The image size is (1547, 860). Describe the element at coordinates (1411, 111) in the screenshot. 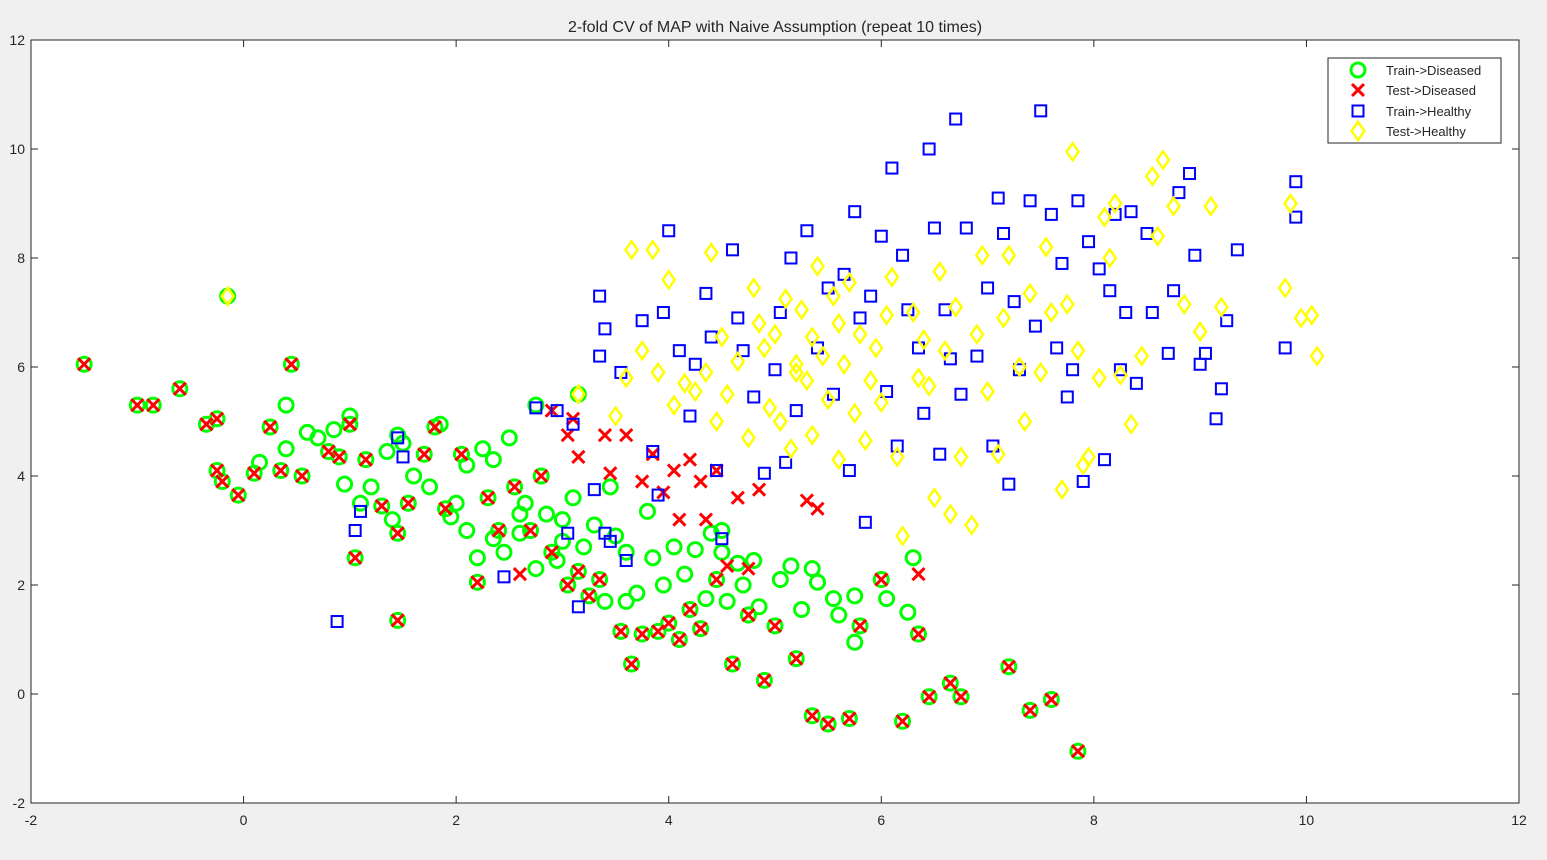

I see `legend-entry: Train->Healthy` at that location.